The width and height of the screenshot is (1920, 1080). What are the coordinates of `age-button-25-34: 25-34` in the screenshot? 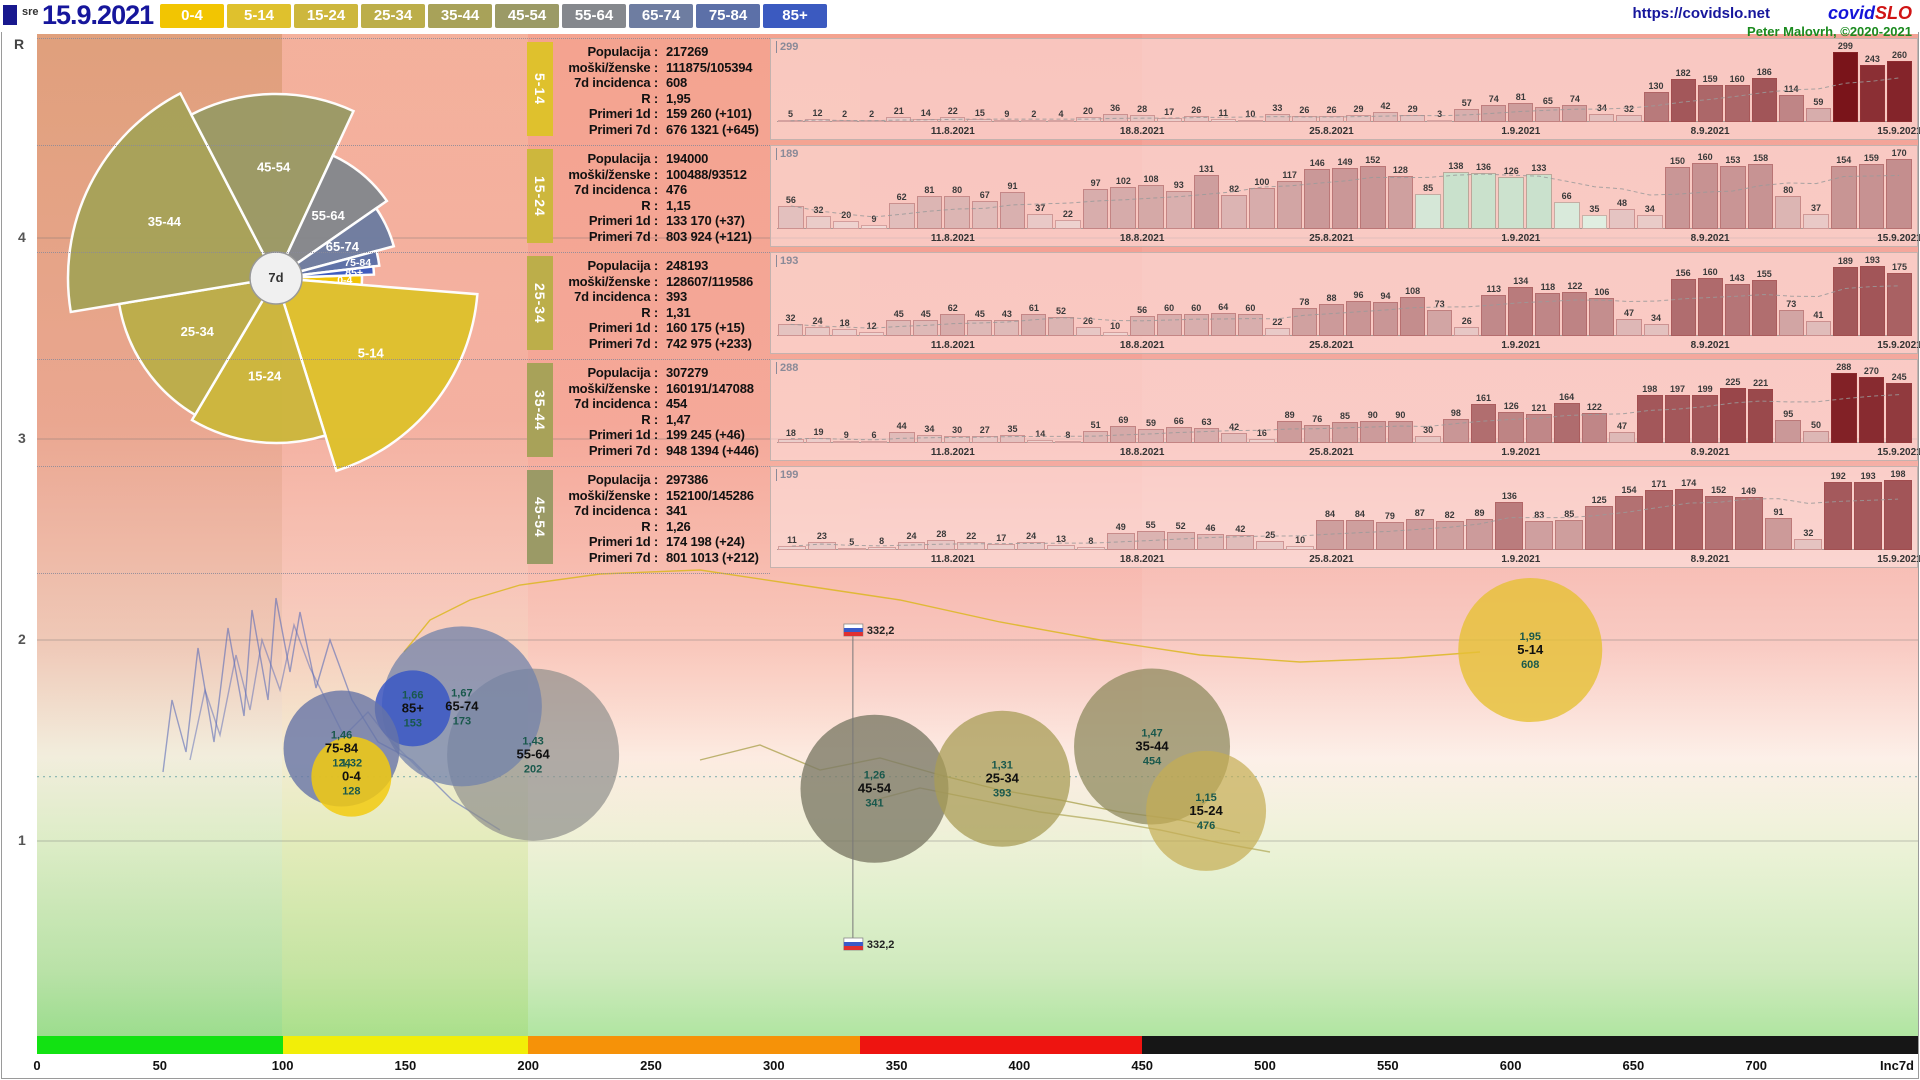 It's located at (393, 16).